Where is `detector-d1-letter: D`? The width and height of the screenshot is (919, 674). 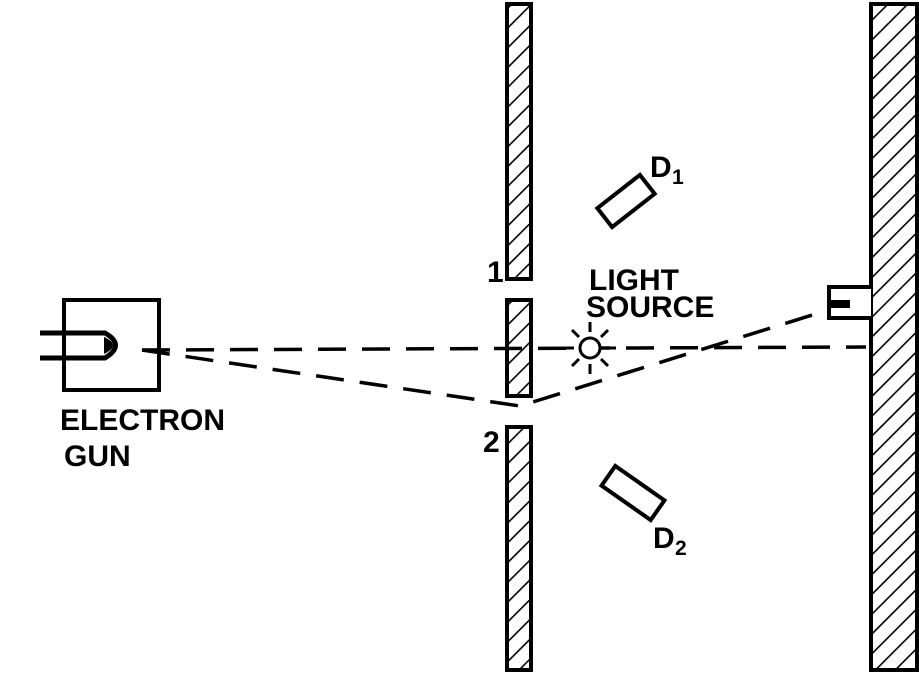
detector-d1-letter: D is located at coordinates (661, 167).